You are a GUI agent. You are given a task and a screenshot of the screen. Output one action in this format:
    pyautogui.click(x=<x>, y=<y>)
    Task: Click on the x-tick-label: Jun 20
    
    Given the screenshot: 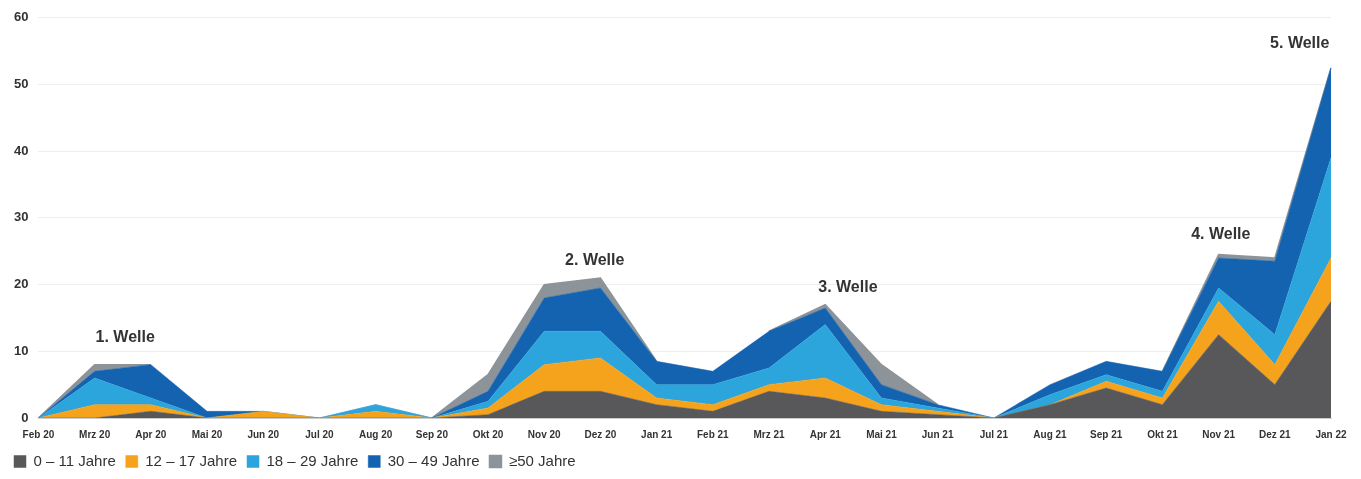 What is the action you would take?
    pyautogui.click(x=263, y=434)
    